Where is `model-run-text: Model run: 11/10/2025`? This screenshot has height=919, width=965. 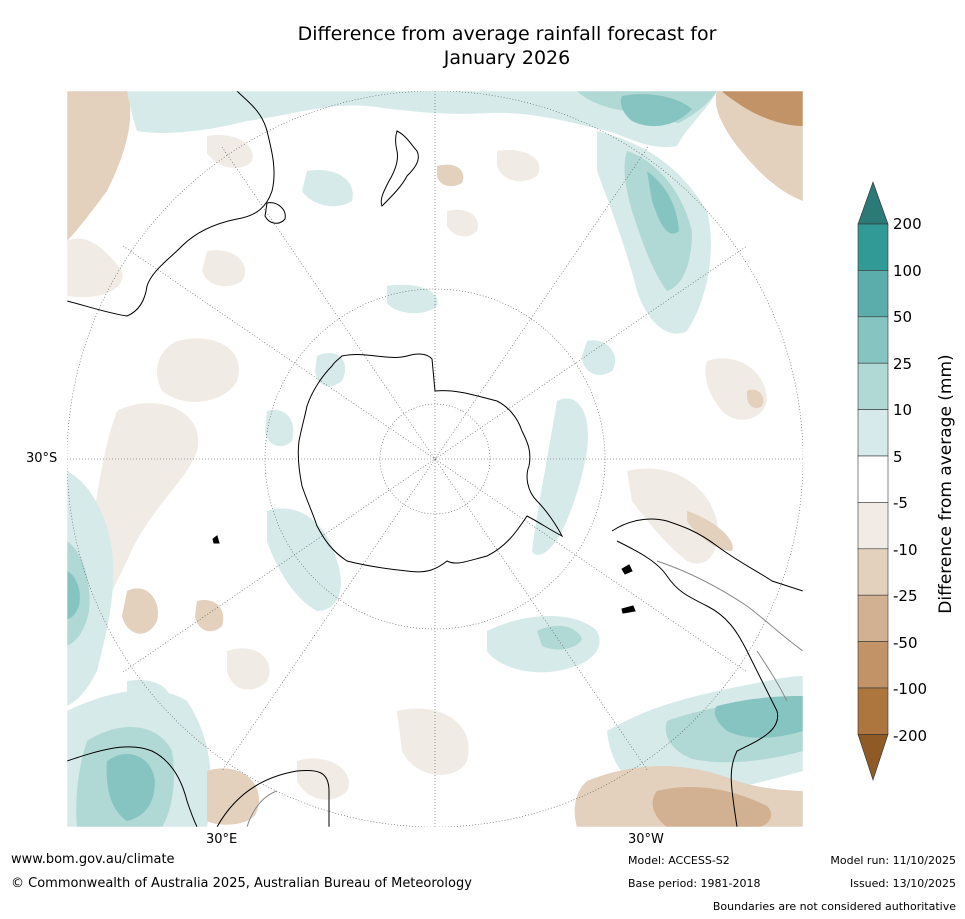 model-run-text: Model run: 11/10/2025 is located at coordinates (893, 860).